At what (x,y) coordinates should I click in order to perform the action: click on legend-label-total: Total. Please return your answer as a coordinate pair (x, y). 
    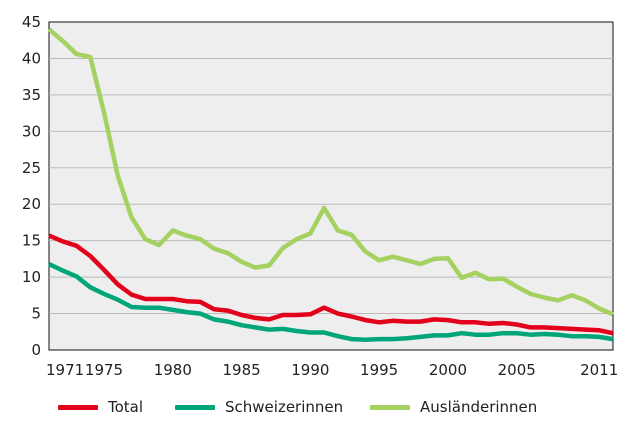
    Looking at the image, I should click on (126, 407).